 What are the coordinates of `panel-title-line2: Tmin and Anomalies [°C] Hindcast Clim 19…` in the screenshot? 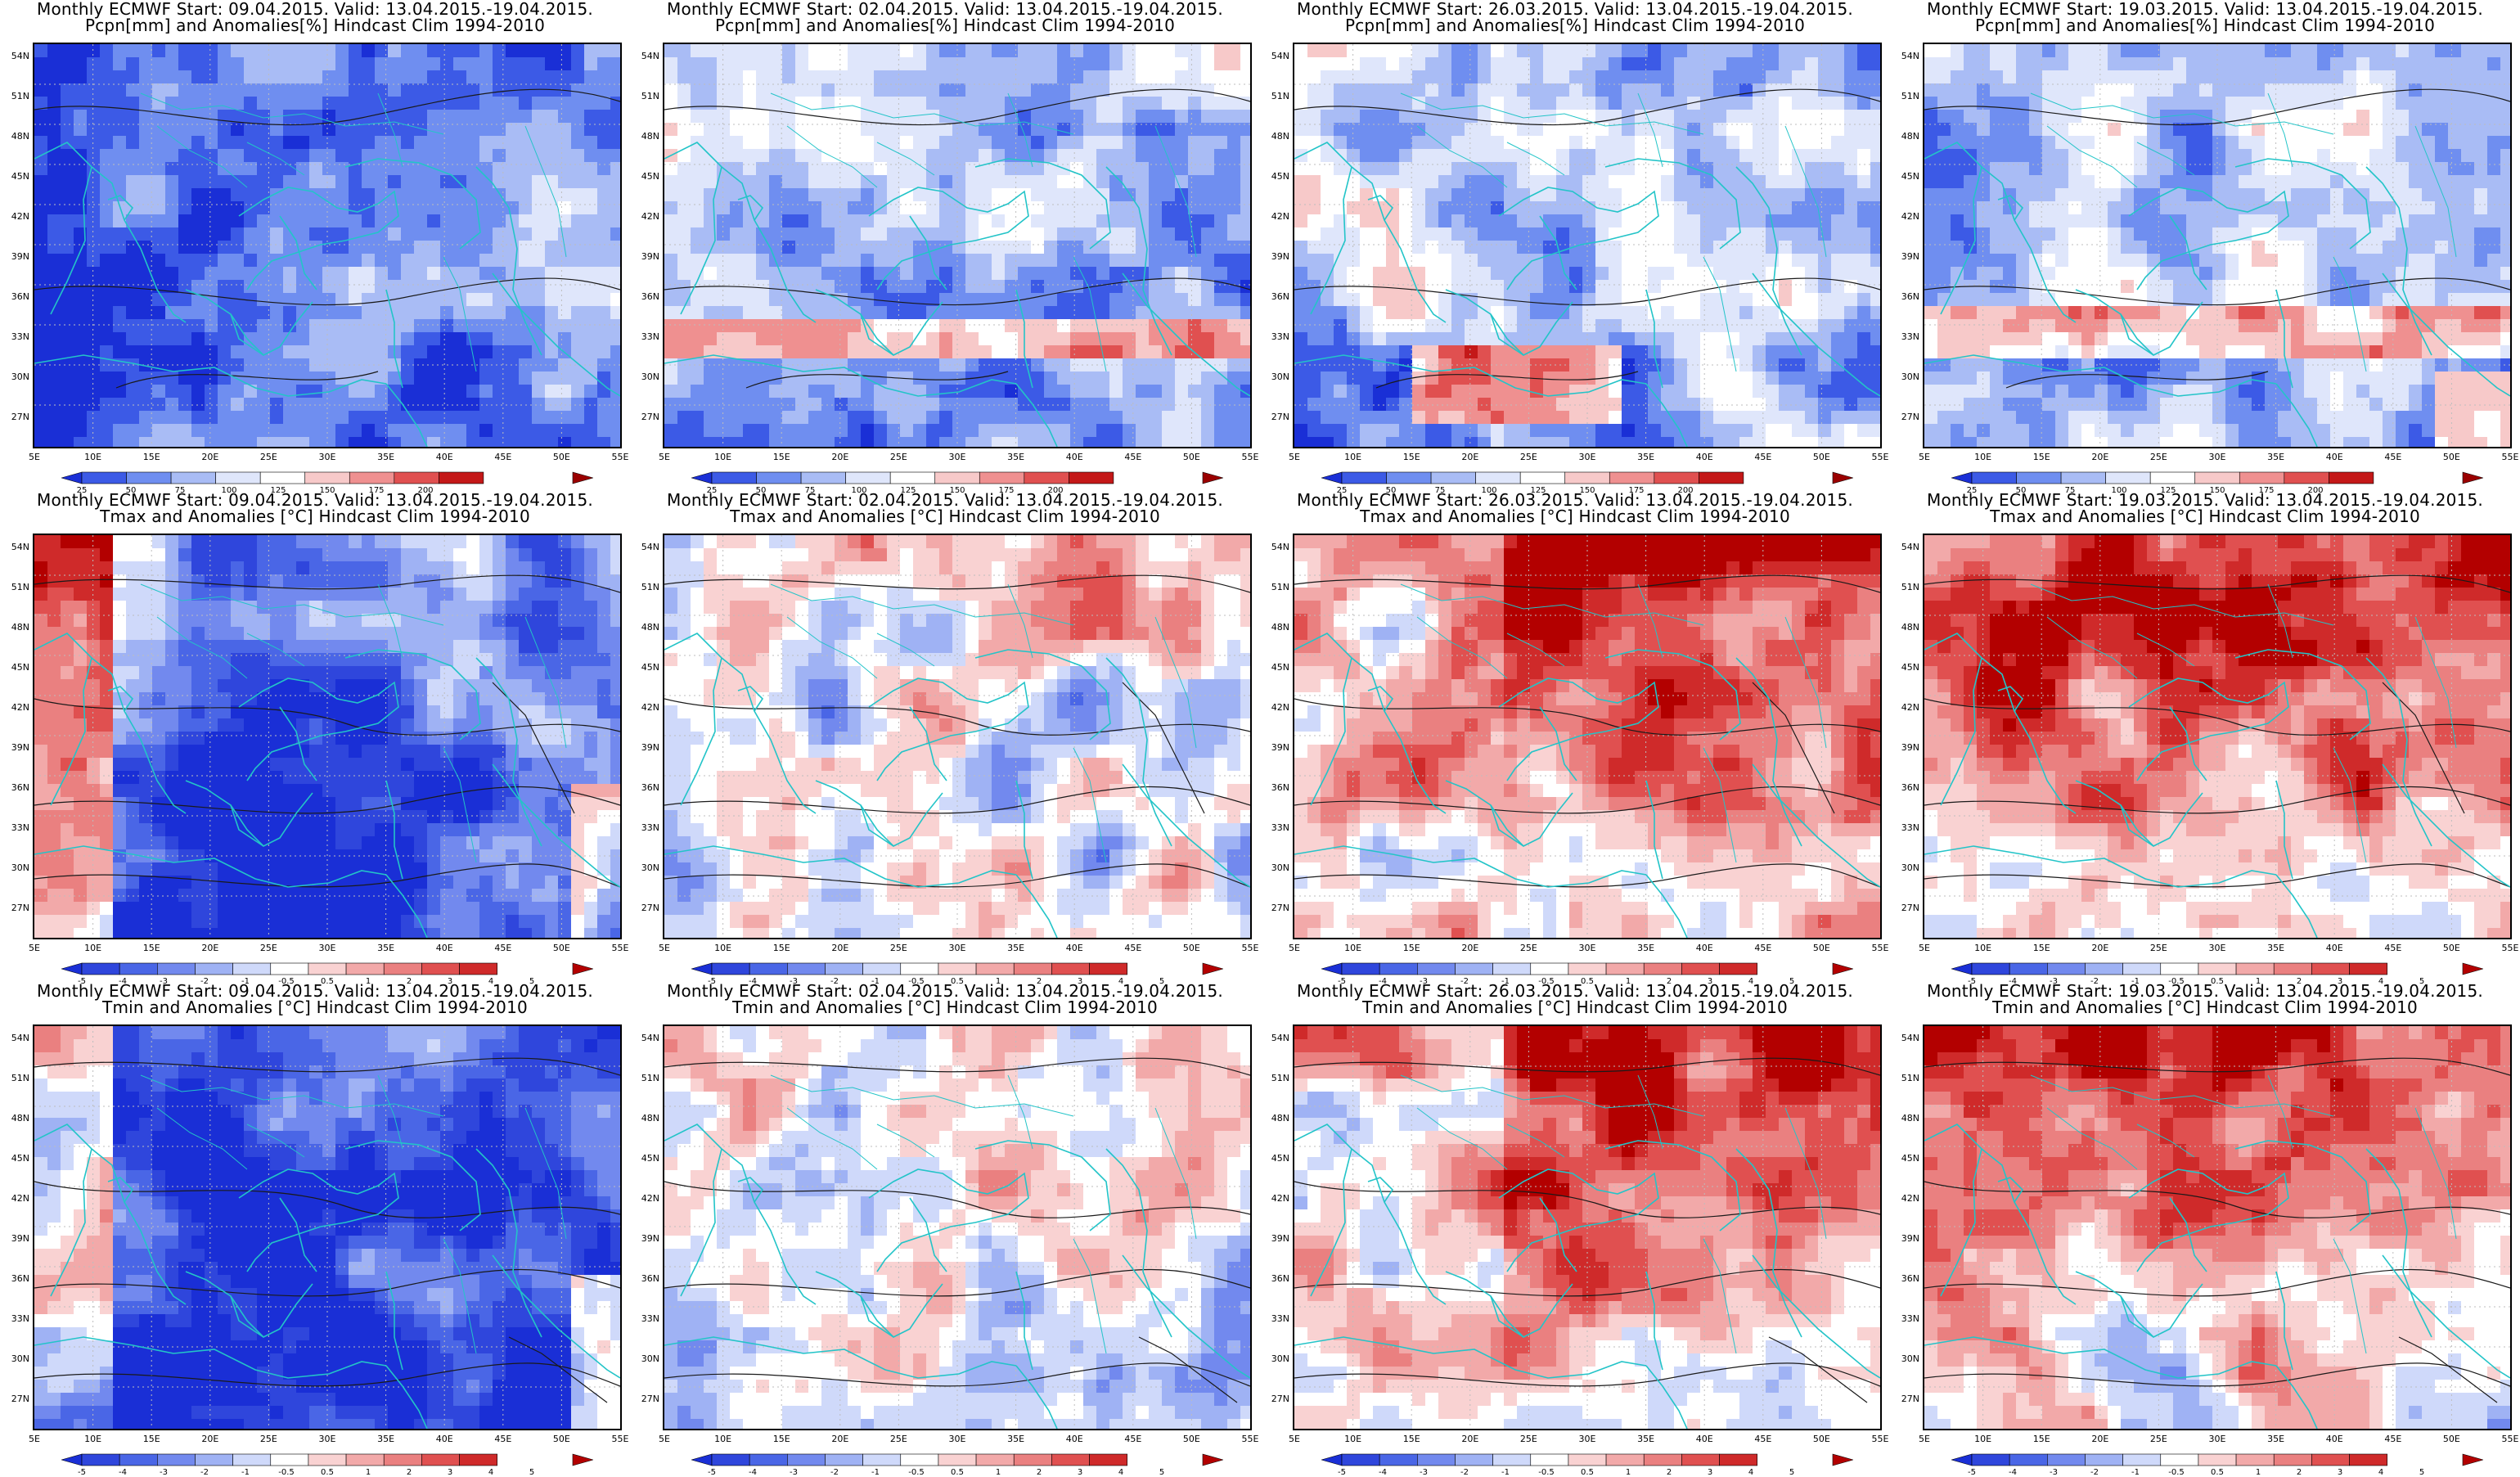 It's located at (315, 1007).